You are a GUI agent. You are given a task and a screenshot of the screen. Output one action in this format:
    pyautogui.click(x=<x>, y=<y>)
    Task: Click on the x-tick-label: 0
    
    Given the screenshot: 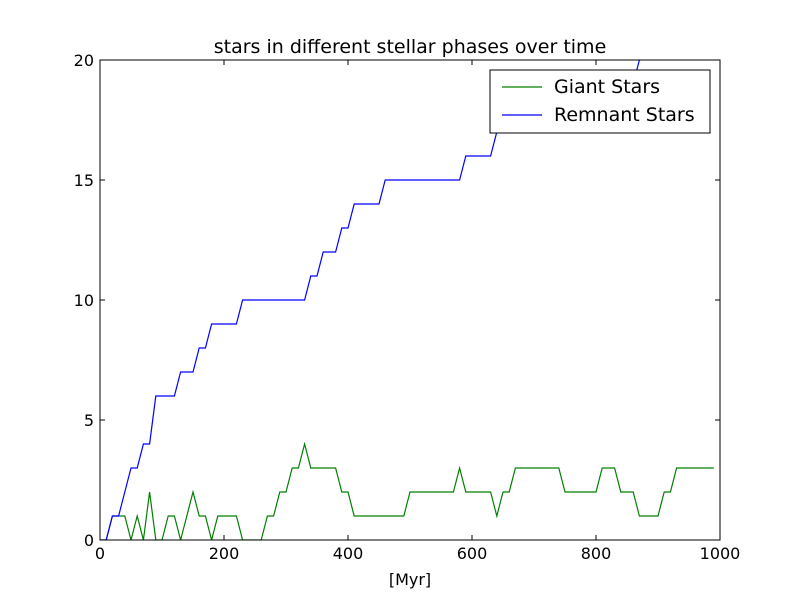 What is the action you would take?
    pyautogui.click(x=100, y=553)
    